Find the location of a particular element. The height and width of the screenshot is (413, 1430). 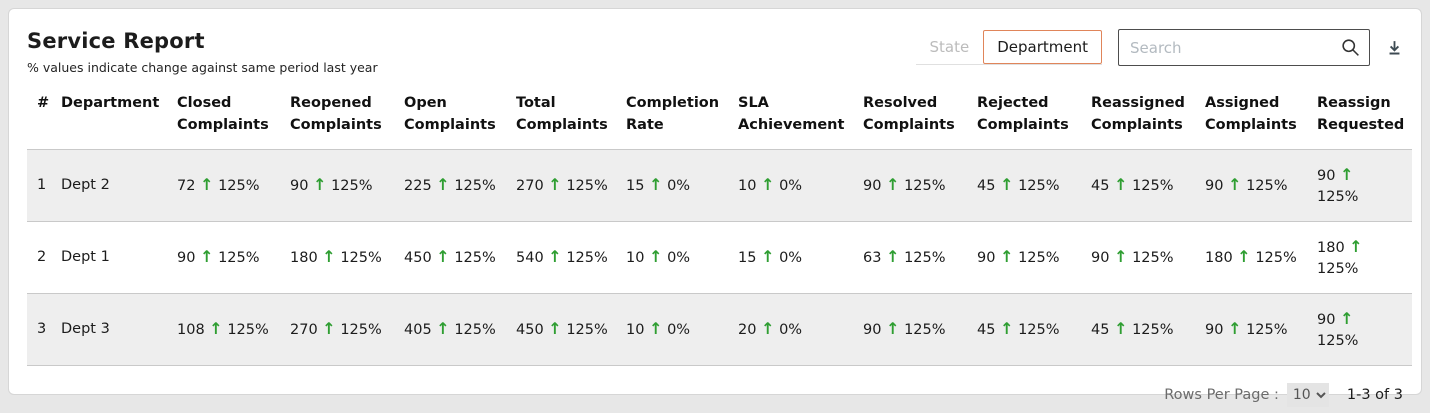

metric-value: 72 is located at coordinates (186, 186).